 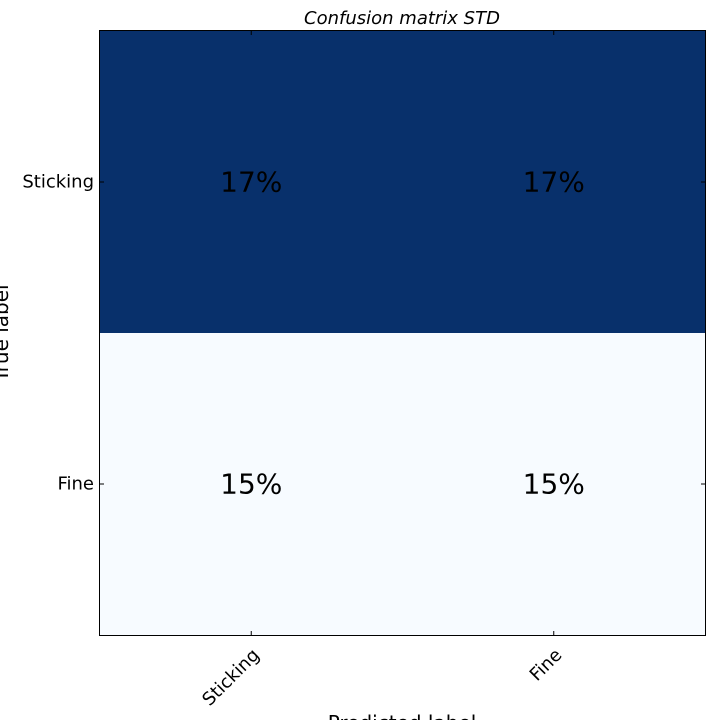 What do you see at coordinates (546, 665) in the screenshot?
I see `x-tick-label: Fine` at bounding box center [546, 665].